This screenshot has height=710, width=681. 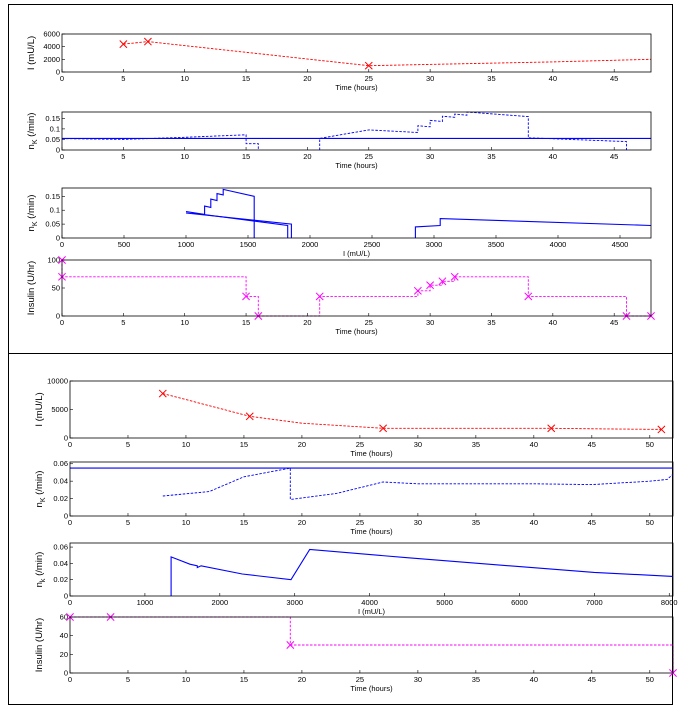 What do you see at coordinates (52, 139) in the screenshot?
I see `y-tick-label: 0.05` at bounding box center [52, 139].